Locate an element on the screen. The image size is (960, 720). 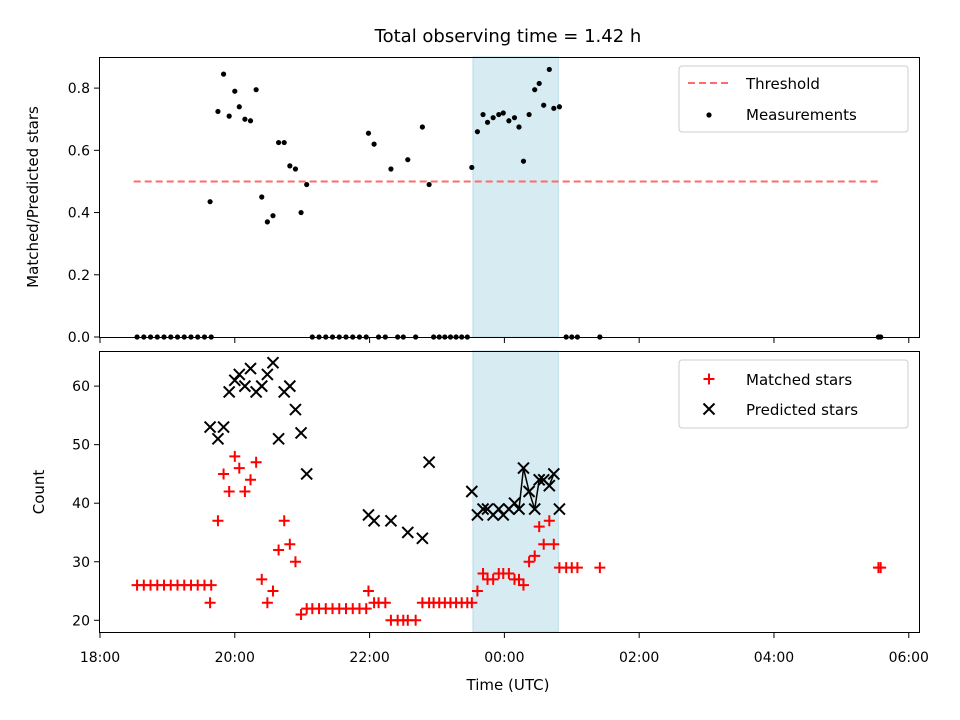
panel-bottom-span is located at coordinates (515, 491).